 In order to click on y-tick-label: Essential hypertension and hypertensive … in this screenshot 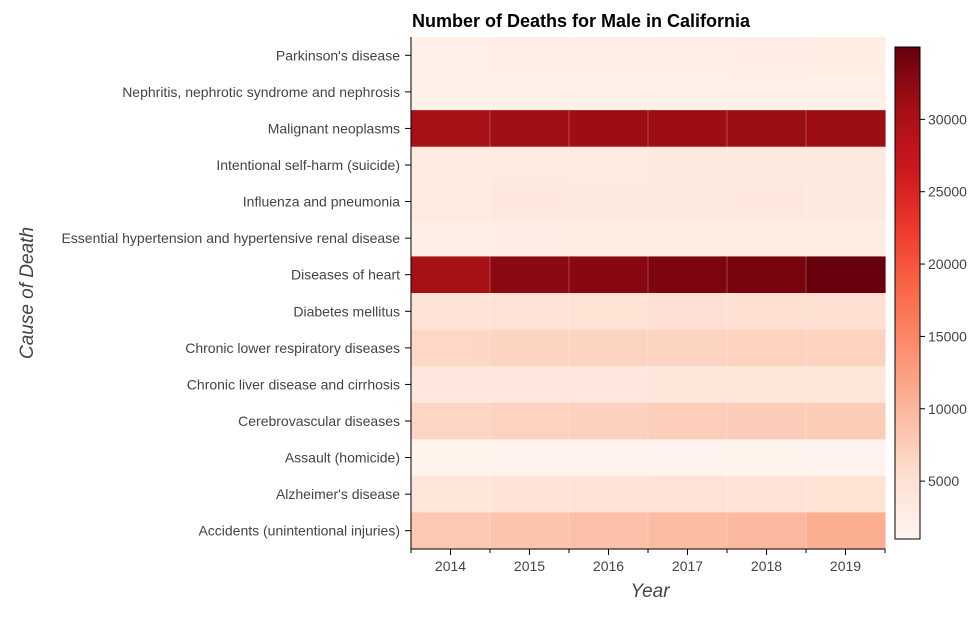, I will do `click(230, 238)`.